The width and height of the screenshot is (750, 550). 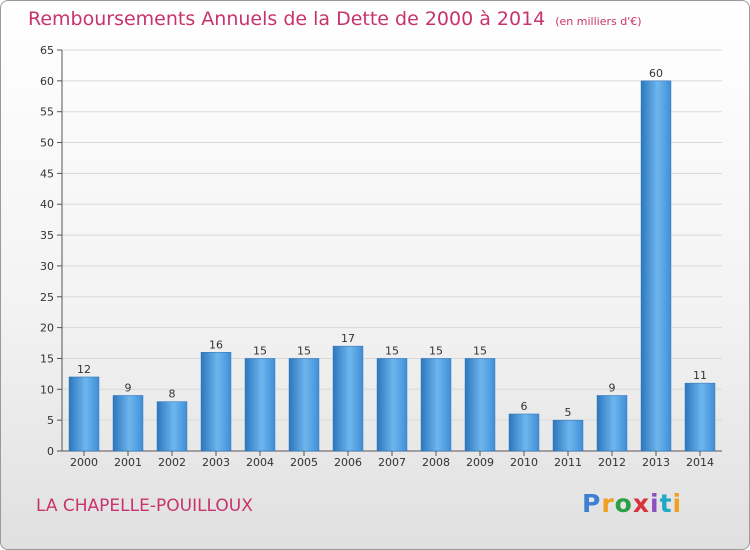 What do you see at coordinates (598, 21) in the screenshot?
I see `chart-unit: (en milliers d'€)` at bounding box center [598, 21].